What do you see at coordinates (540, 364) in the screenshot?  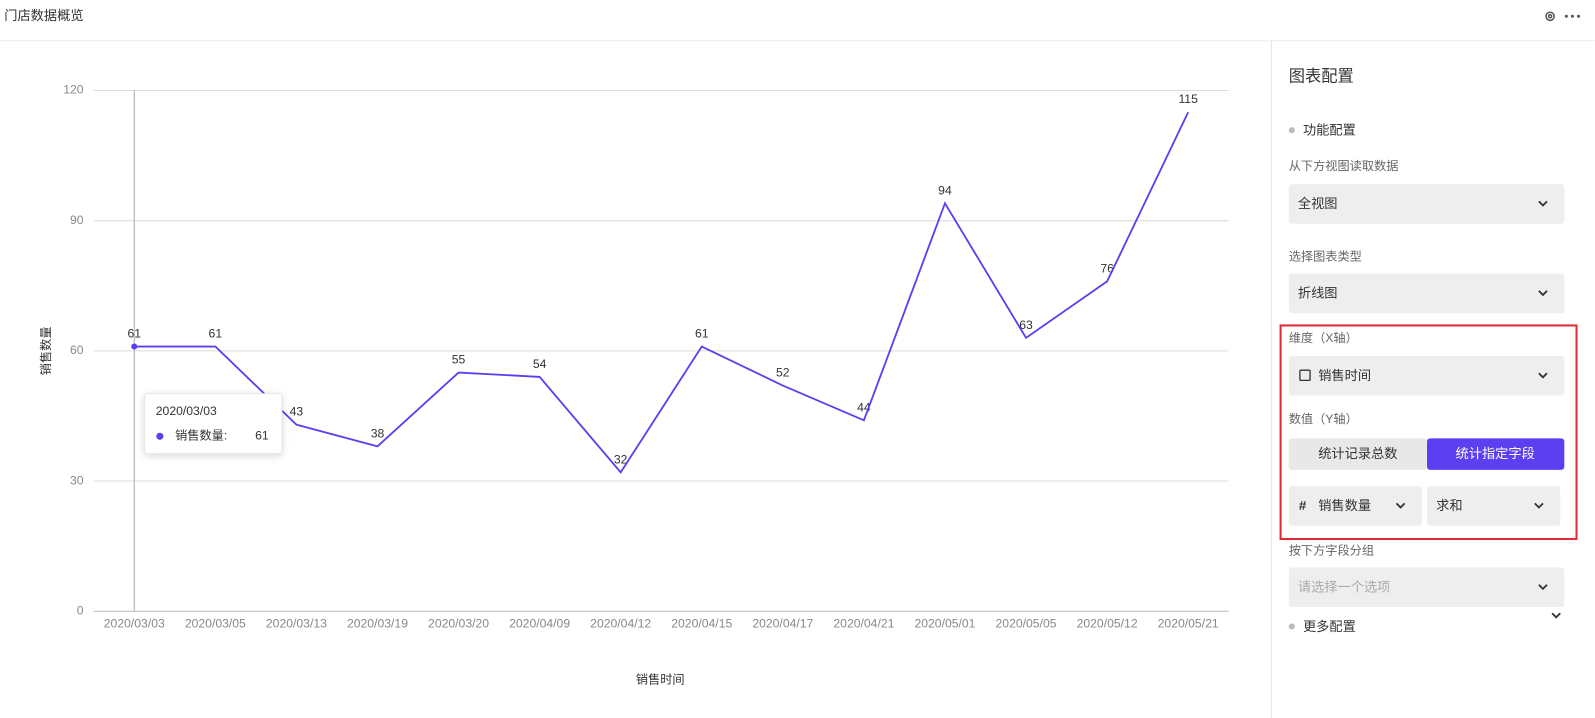 I see `data-label: 54` at bounding box center [540, 364].